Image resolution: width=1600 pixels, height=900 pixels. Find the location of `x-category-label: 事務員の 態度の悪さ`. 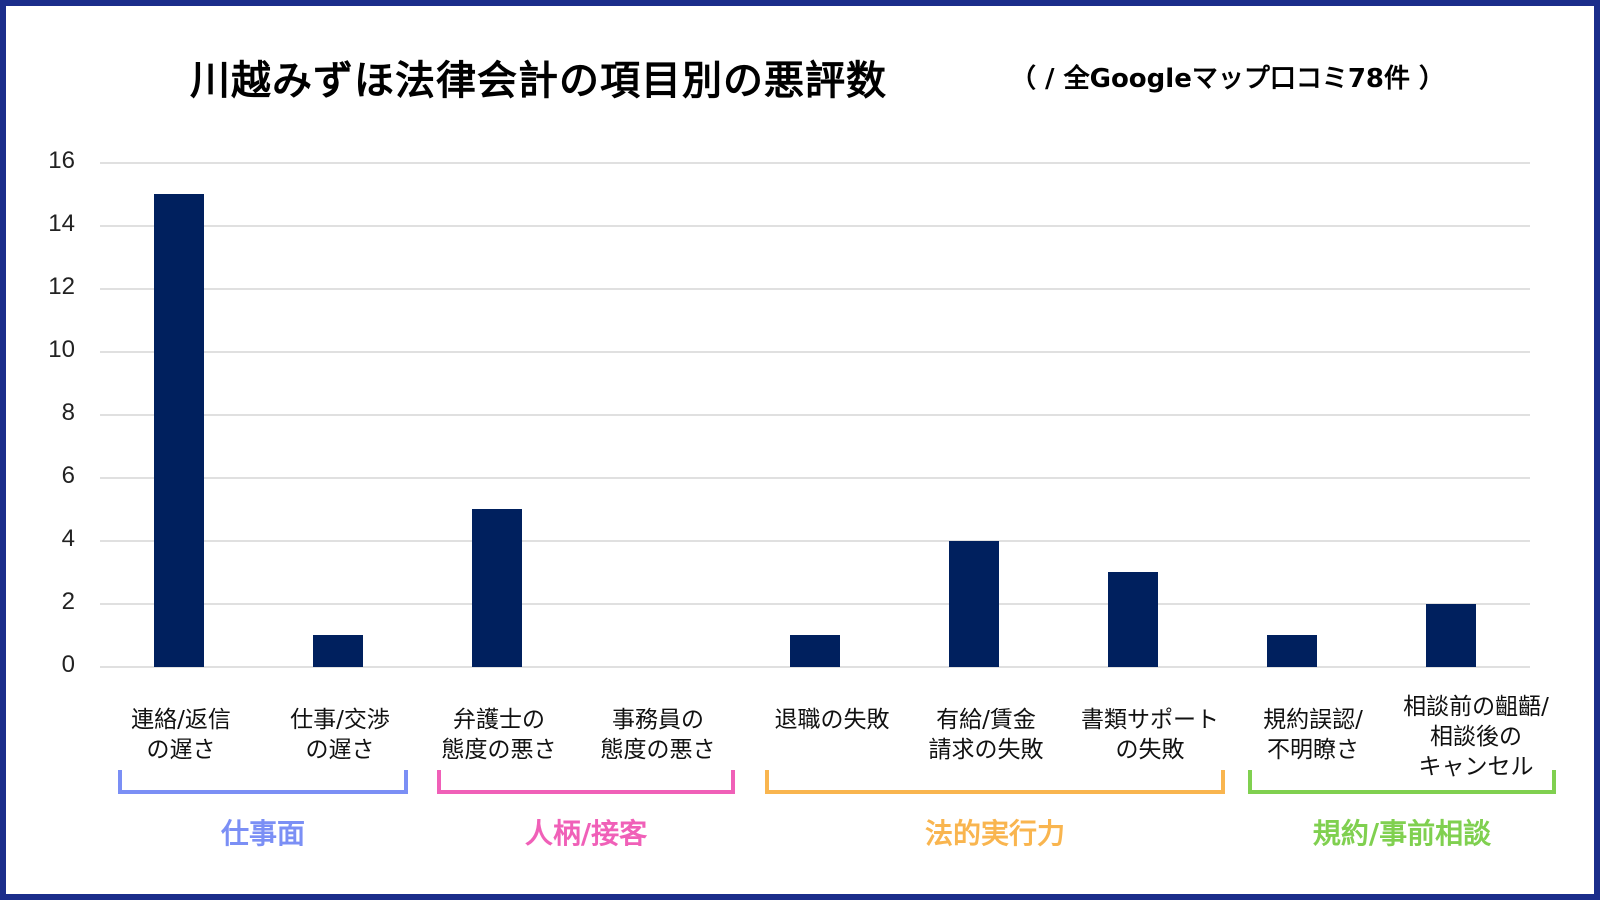

x-category-label: 事務員の 態度の悪さ is located at coordinates (658, 735).